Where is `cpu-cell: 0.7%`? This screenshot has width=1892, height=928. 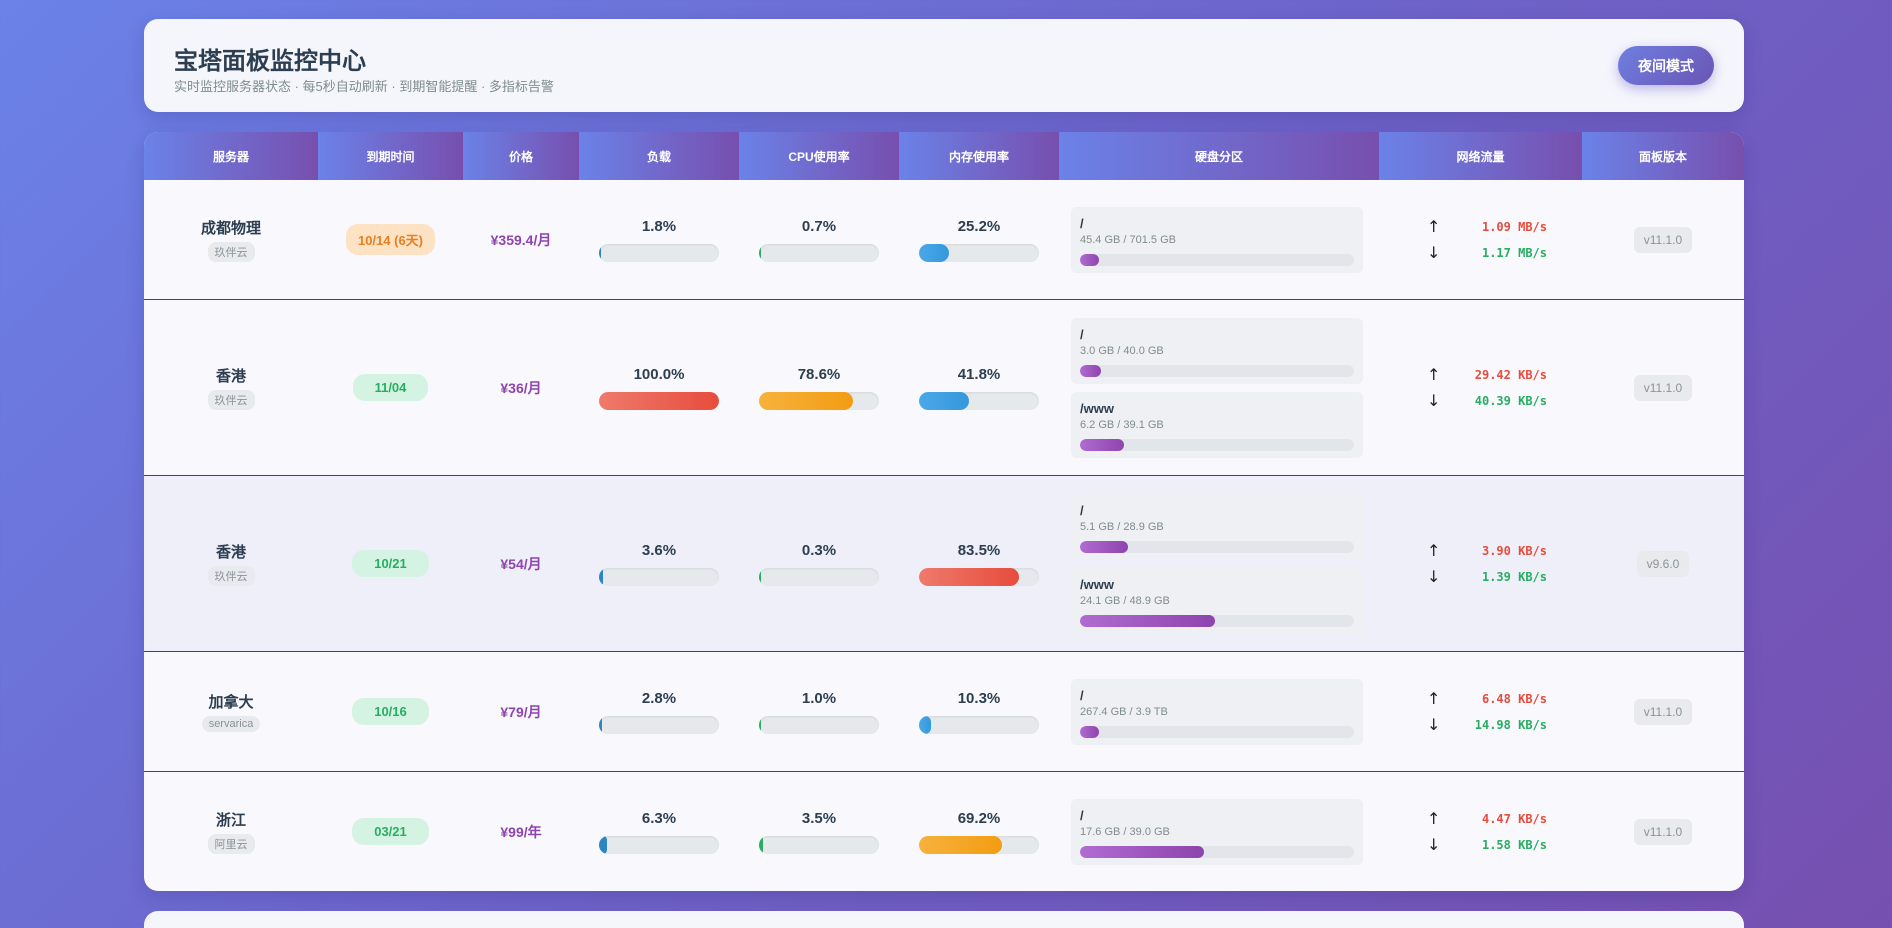
cpu-cell: 0.7% is located at coordinates (819, 239).